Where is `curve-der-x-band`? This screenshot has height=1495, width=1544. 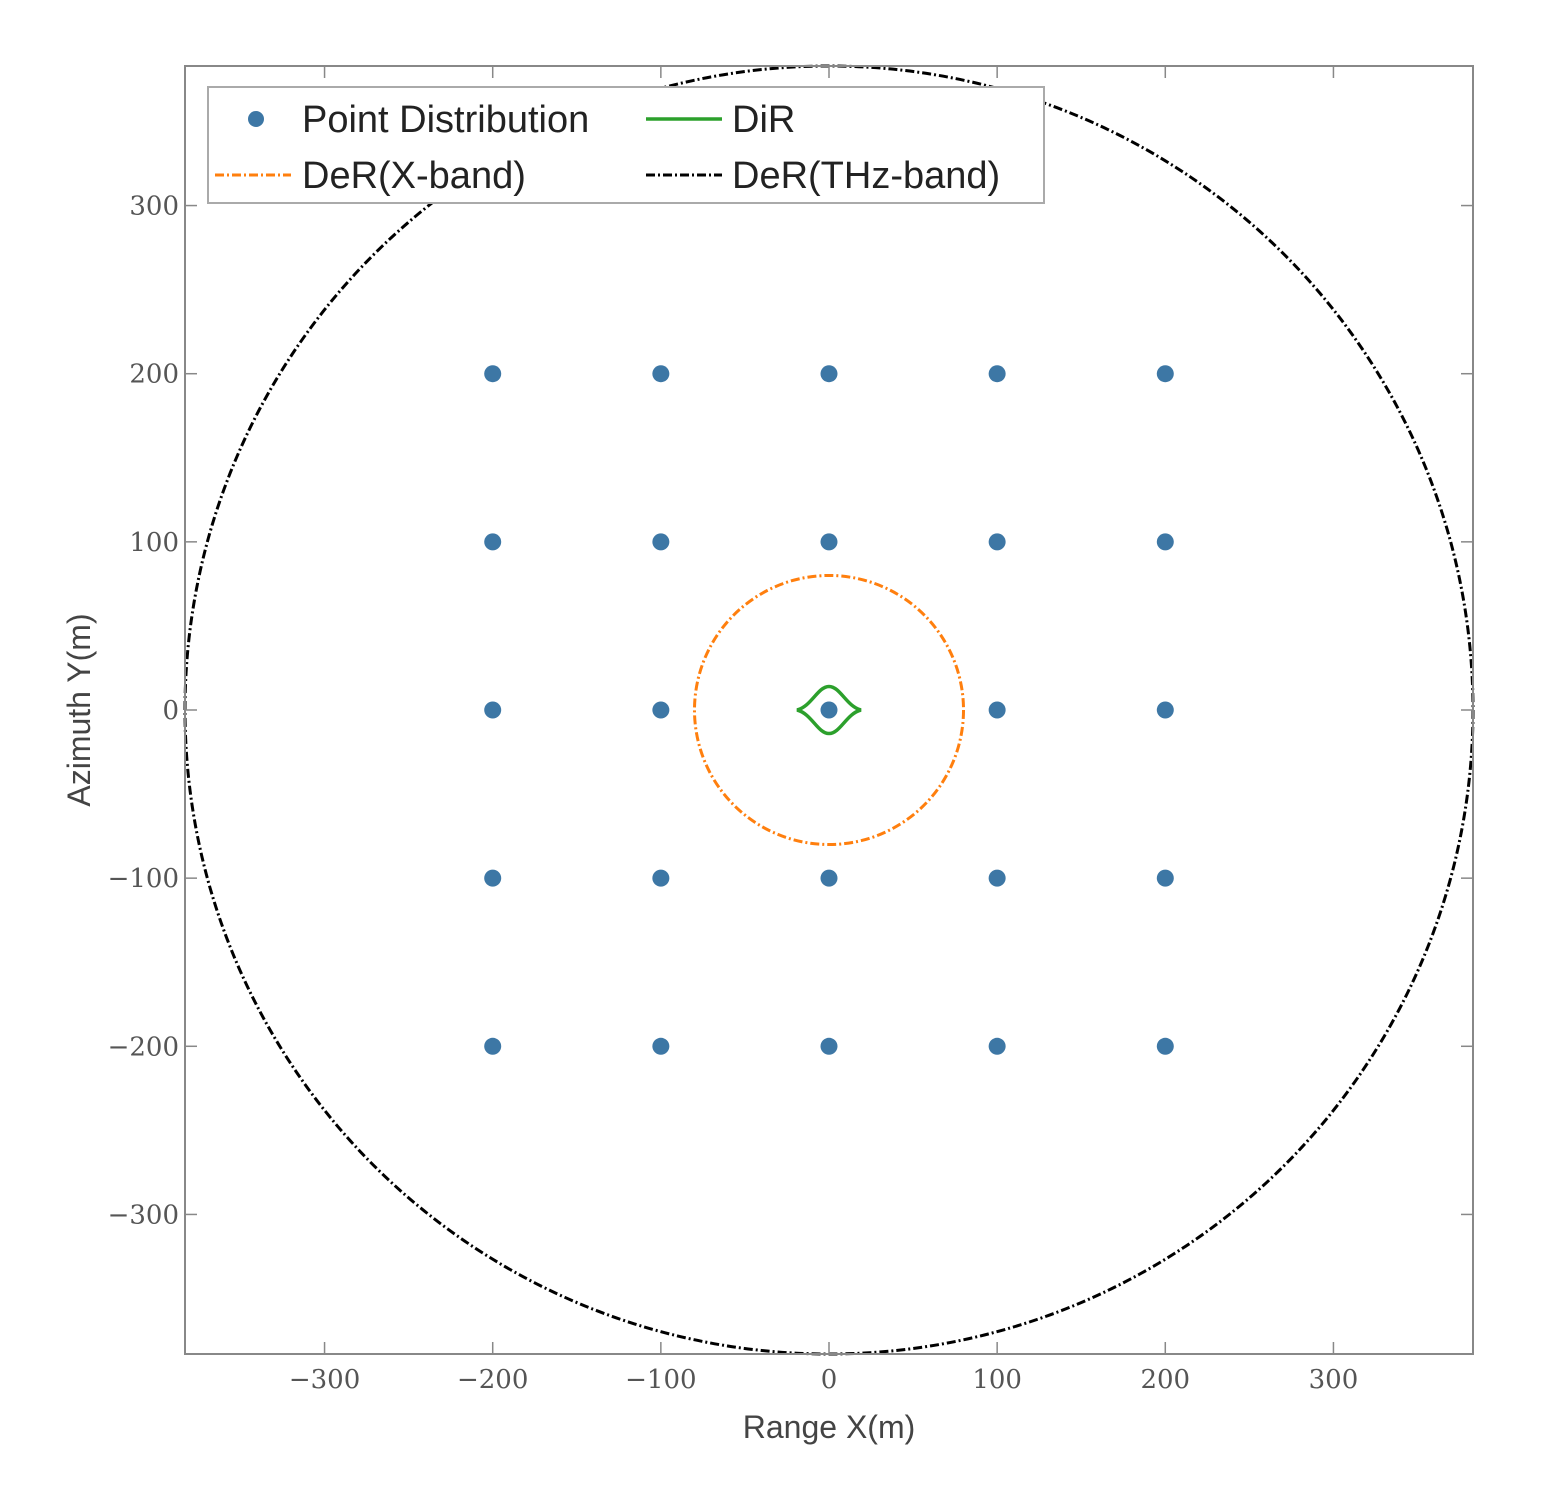 curve-der-x-band is located at coordinates (829, 710).